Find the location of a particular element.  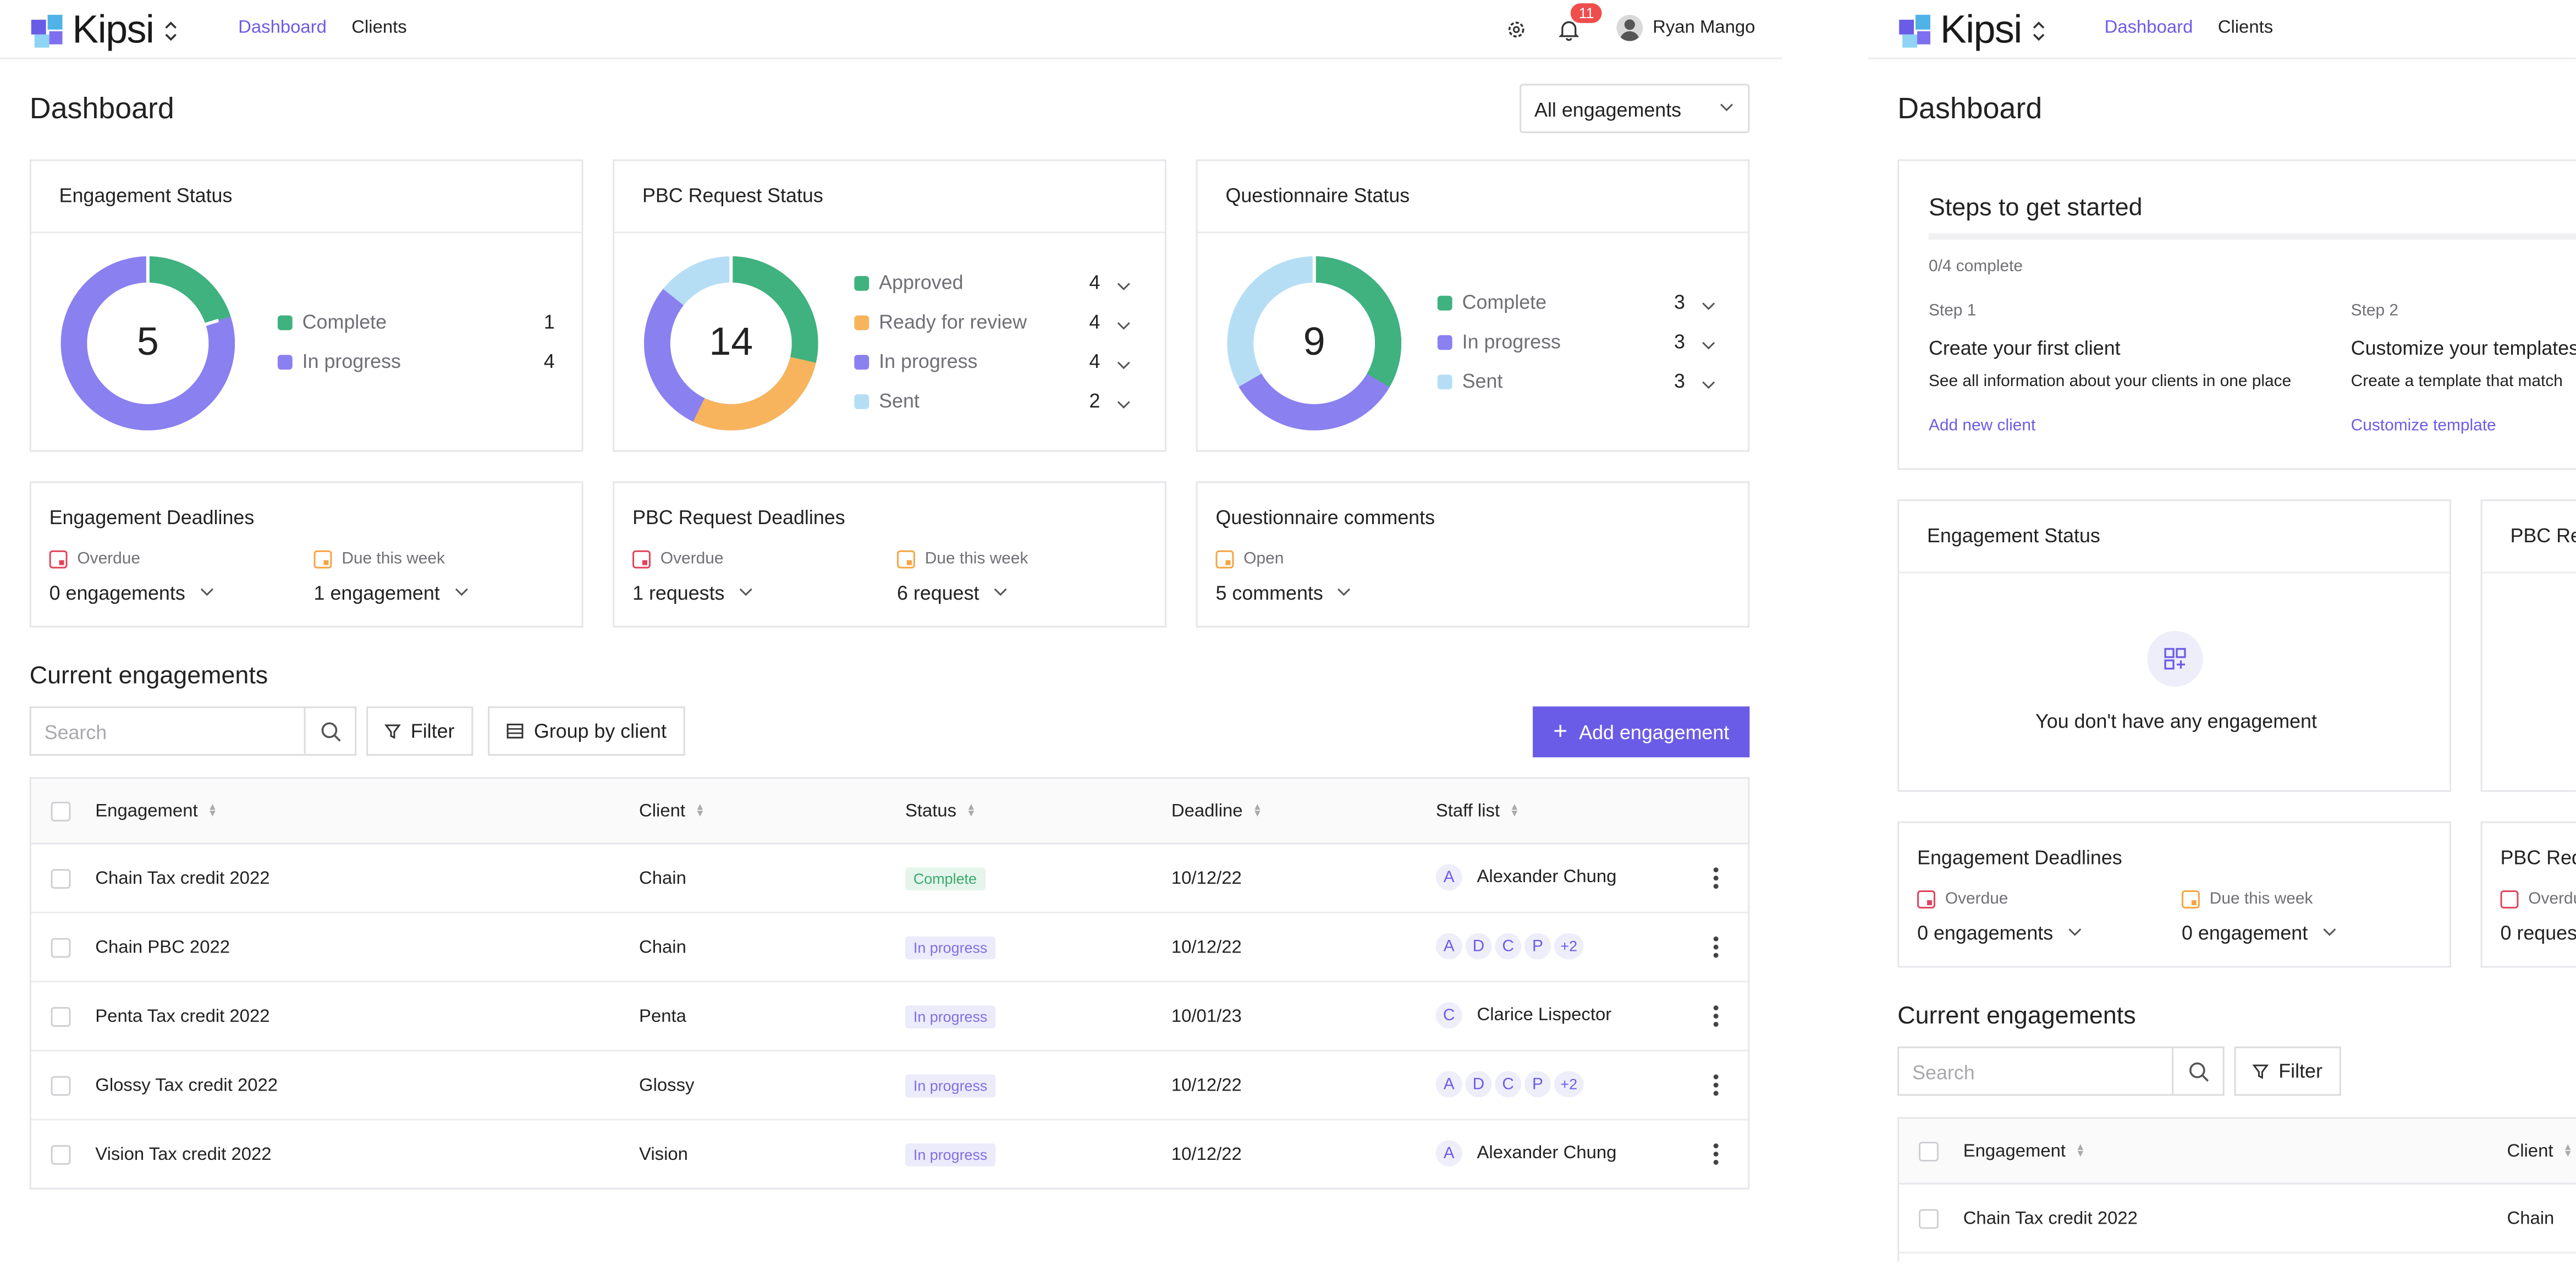

page-title: Dashboard is located at coordinates (101, 108).